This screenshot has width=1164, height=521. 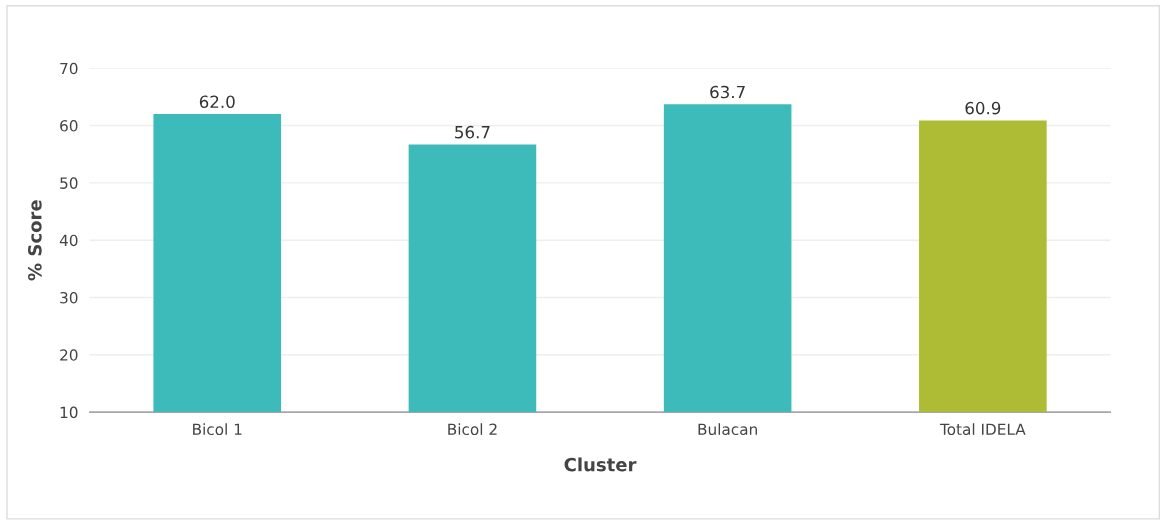 I want to click on x-tick-label: Bicol 1, so click(x=217, y=429).